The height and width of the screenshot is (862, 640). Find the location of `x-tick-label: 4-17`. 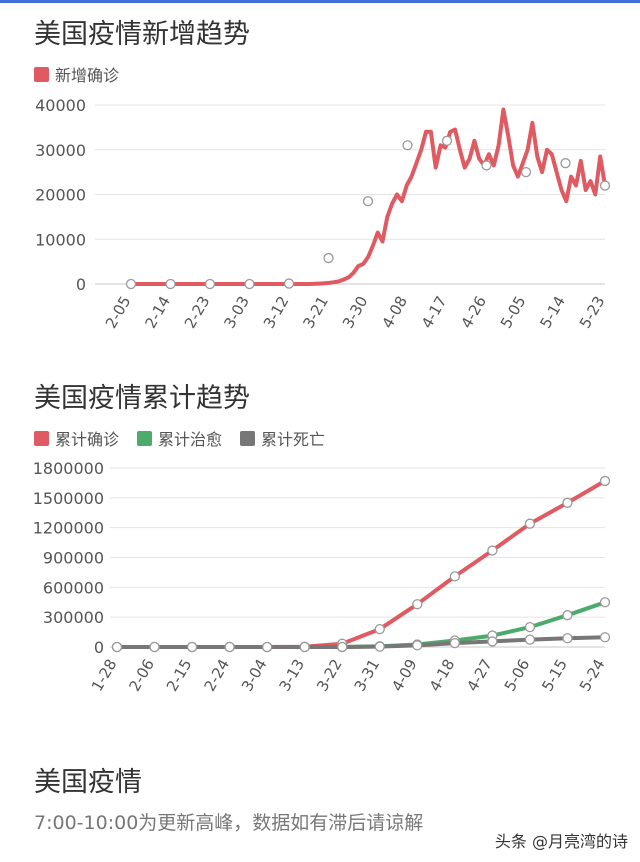

x-tick-label: 4-17 is located at coordinates (434, 312).